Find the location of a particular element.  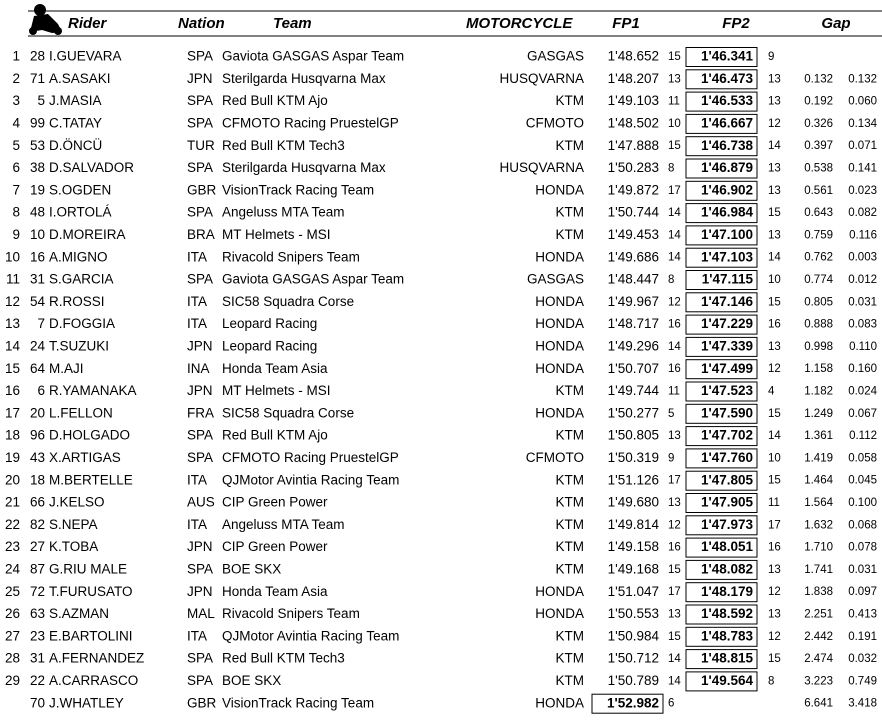

fp2-laps: 4 is located at coordinates (771, 392).